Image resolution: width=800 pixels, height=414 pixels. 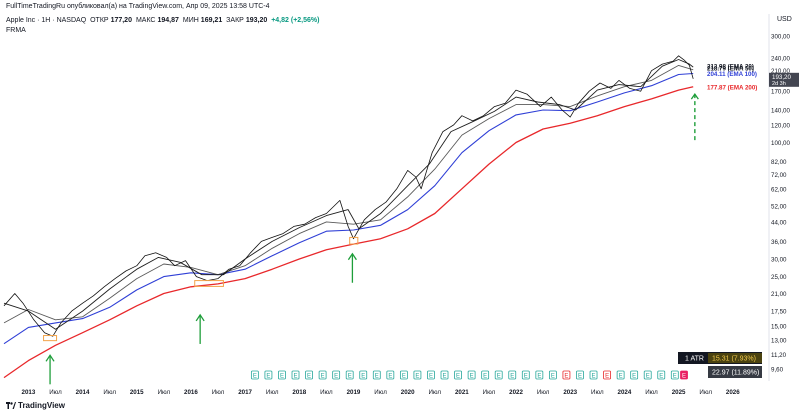 What do you see at coordinates (83, 392) in the screenshot?
I see `x-tick-label: 2014` at bounding box center [83, 392].